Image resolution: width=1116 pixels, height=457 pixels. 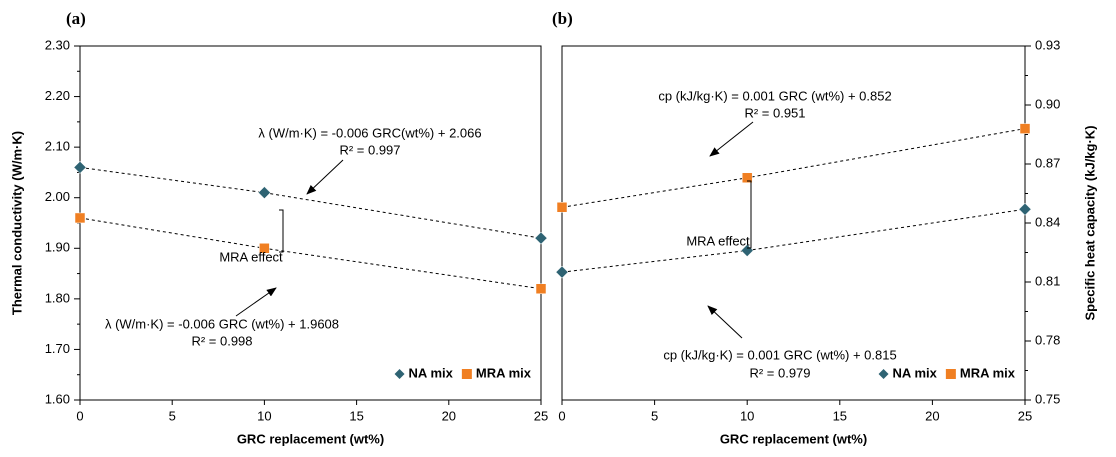 I want to click on y-tick-label: 2.20, so click(x=57, y=95).